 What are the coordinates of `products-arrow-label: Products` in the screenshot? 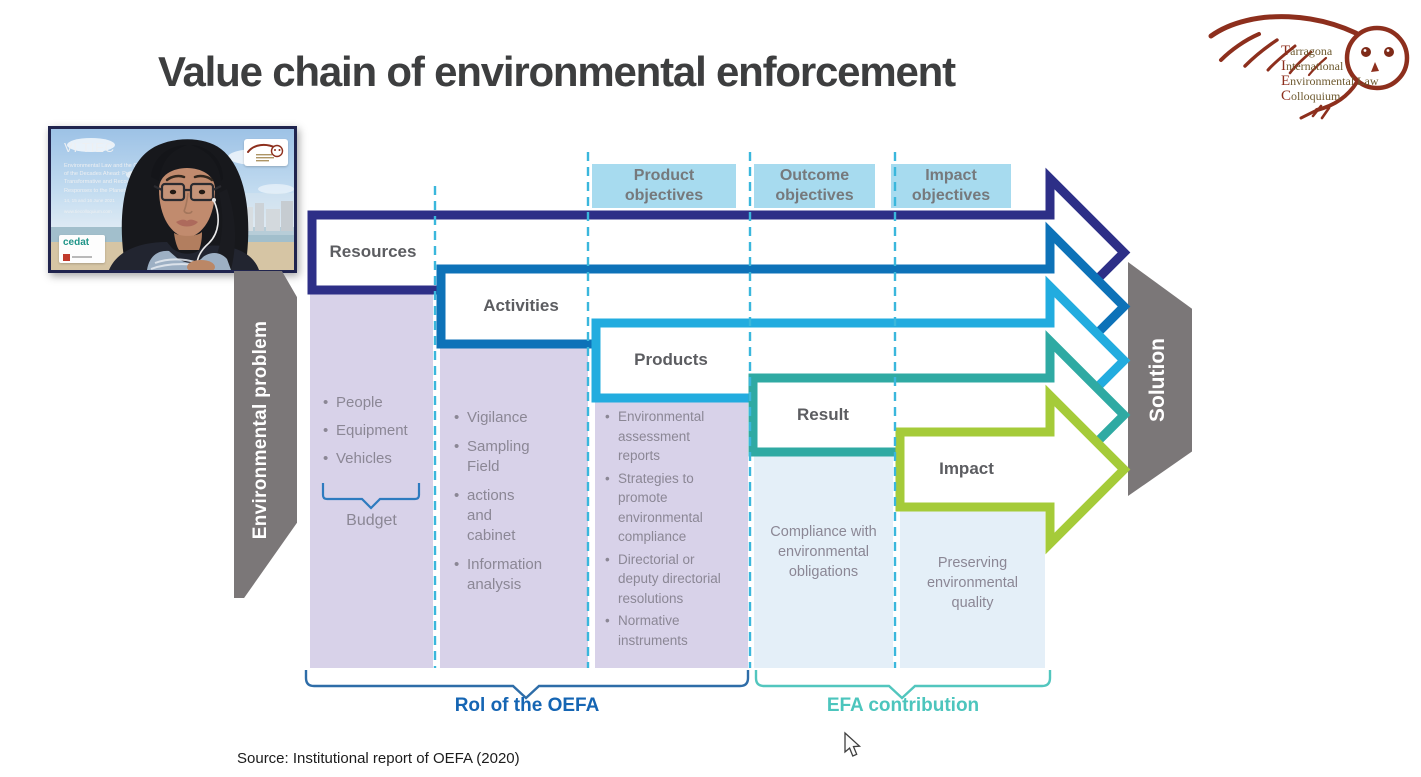 It's located at (671, 359).